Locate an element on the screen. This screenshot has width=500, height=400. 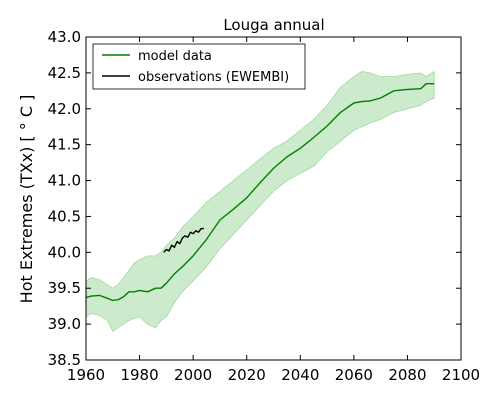
y-tick-label: 42.0 is located at coordinates (64, 109).